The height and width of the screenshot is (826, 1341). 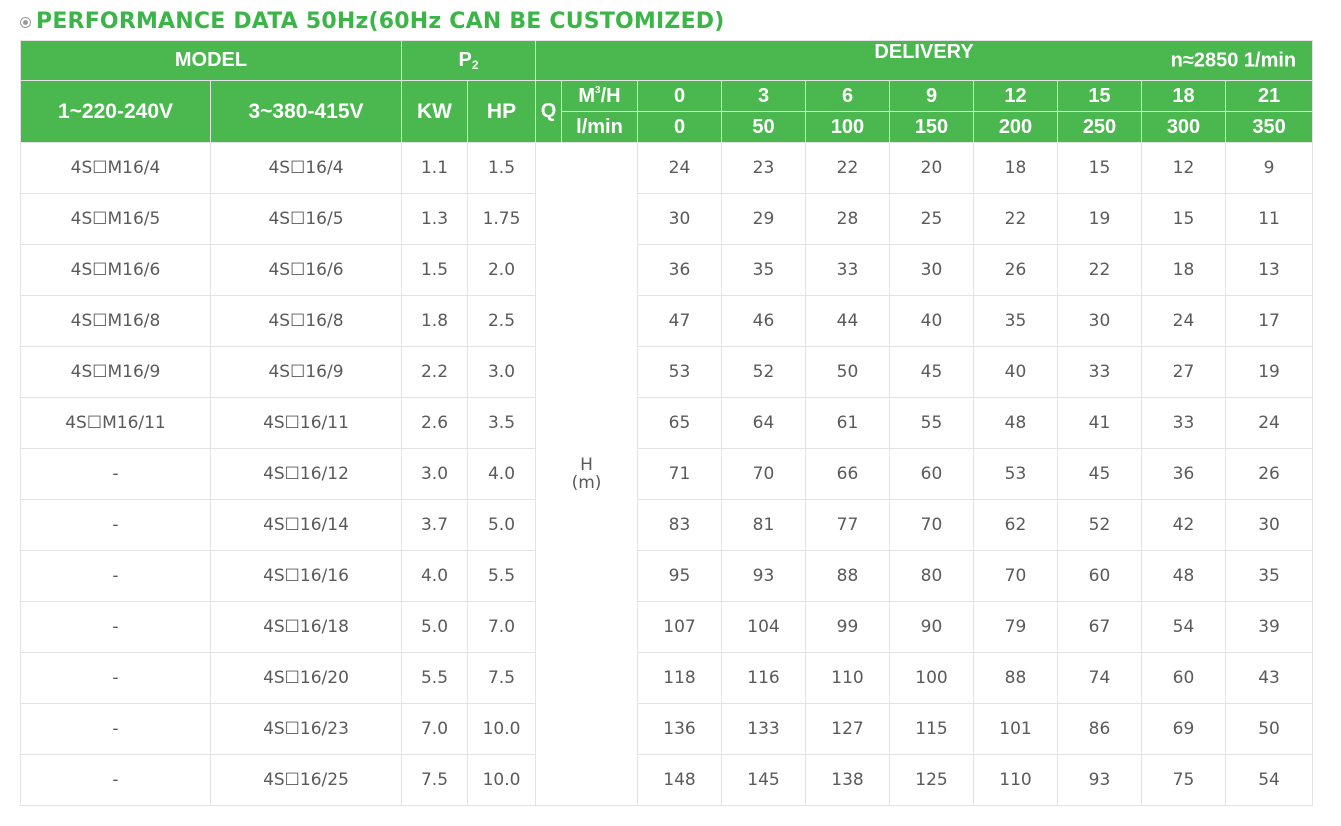 I want to click on head-value: 11, so click(x=1269, y=219).